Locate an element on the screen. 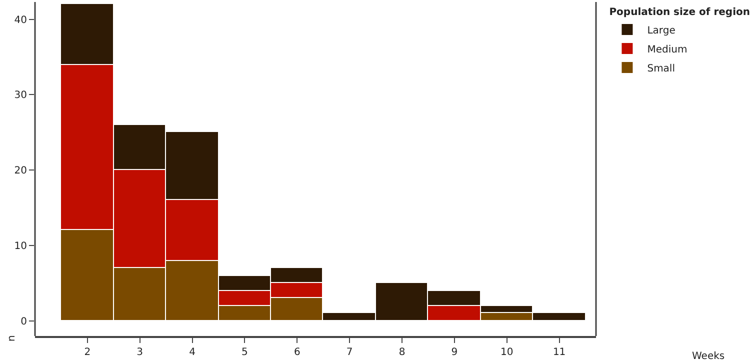  x-tick-label: 4 is located at coordinates (192, 352).